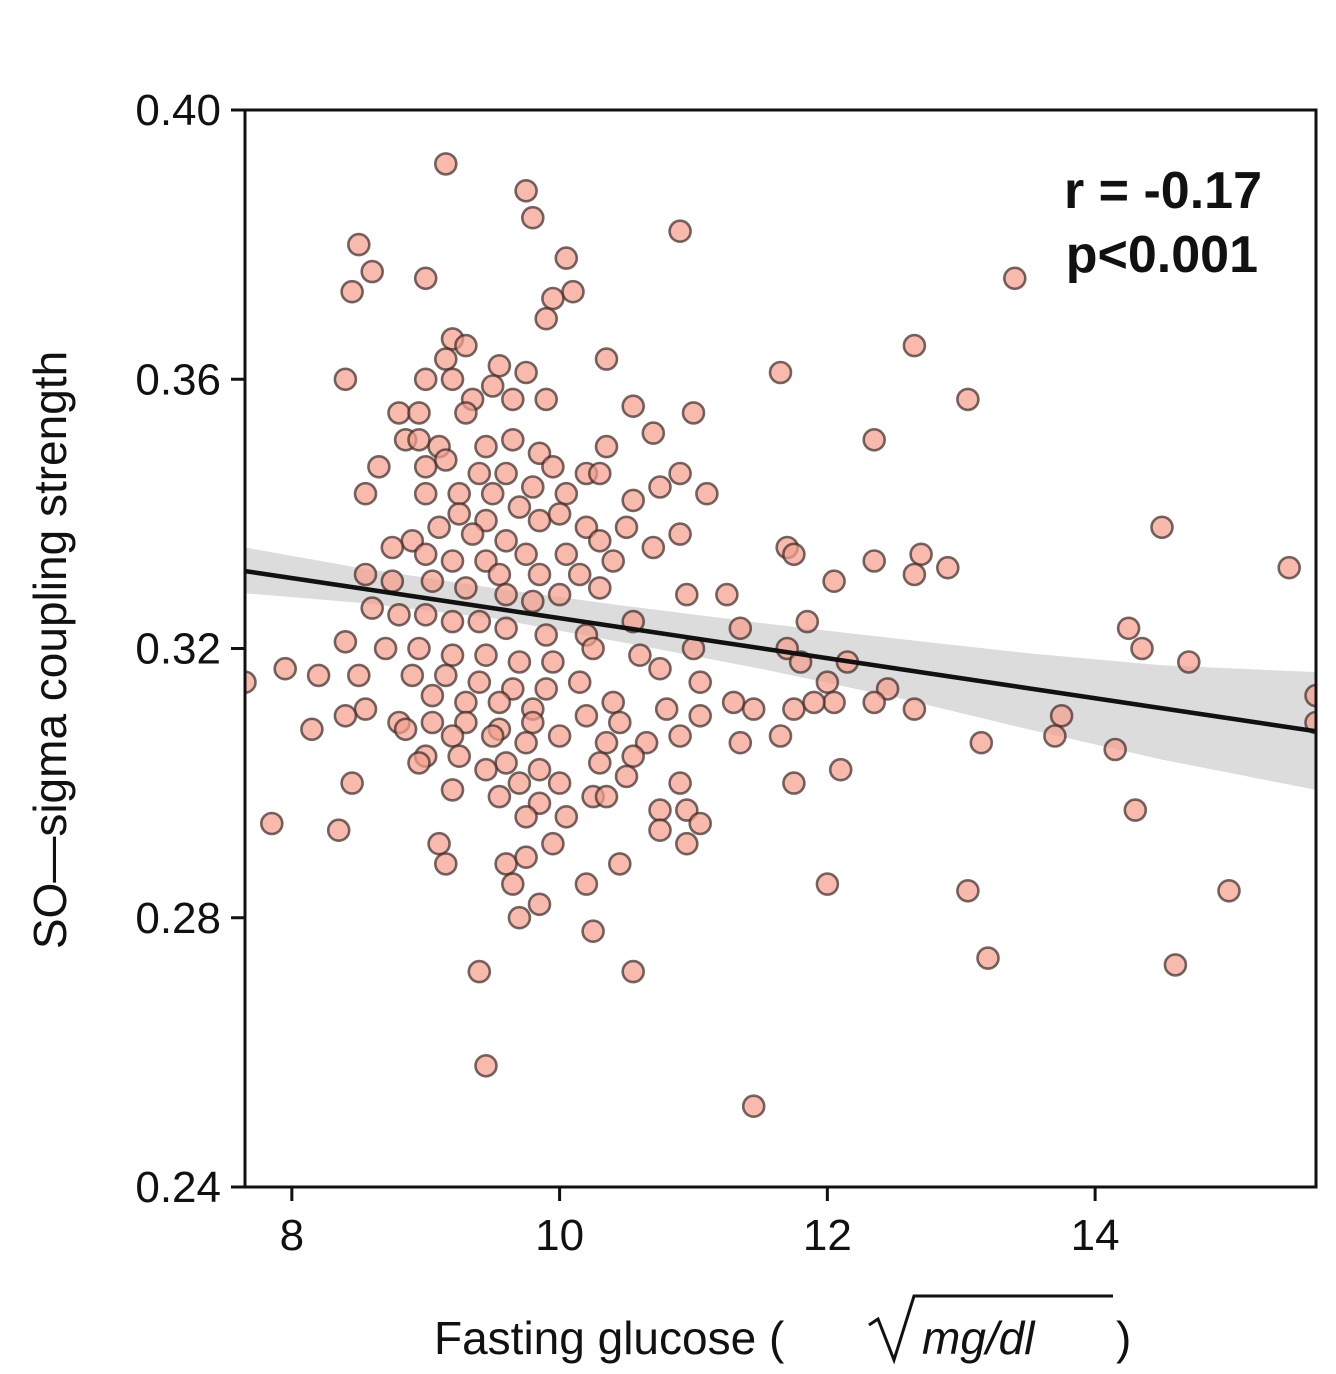 Image resolution: width=1336 pixels, height=1374 pixels. I want to click on x-axis-label: Fasting glucose (, so click(609, 1338).